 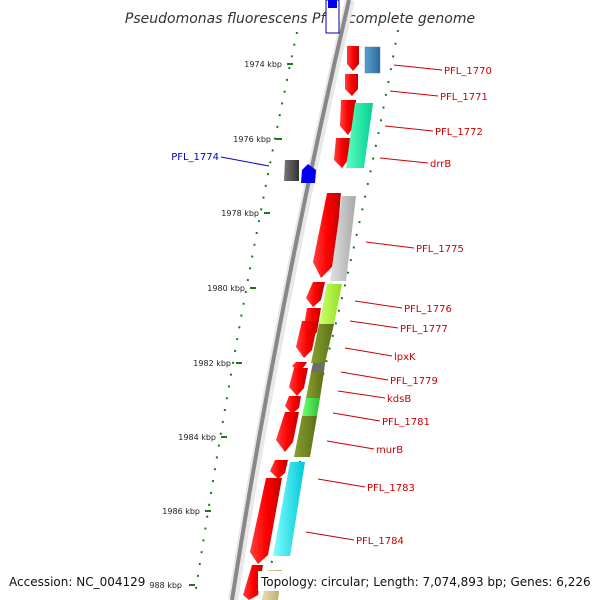 I want to click on tick-1986: 1986 kbp, so click(x=186, y=511).